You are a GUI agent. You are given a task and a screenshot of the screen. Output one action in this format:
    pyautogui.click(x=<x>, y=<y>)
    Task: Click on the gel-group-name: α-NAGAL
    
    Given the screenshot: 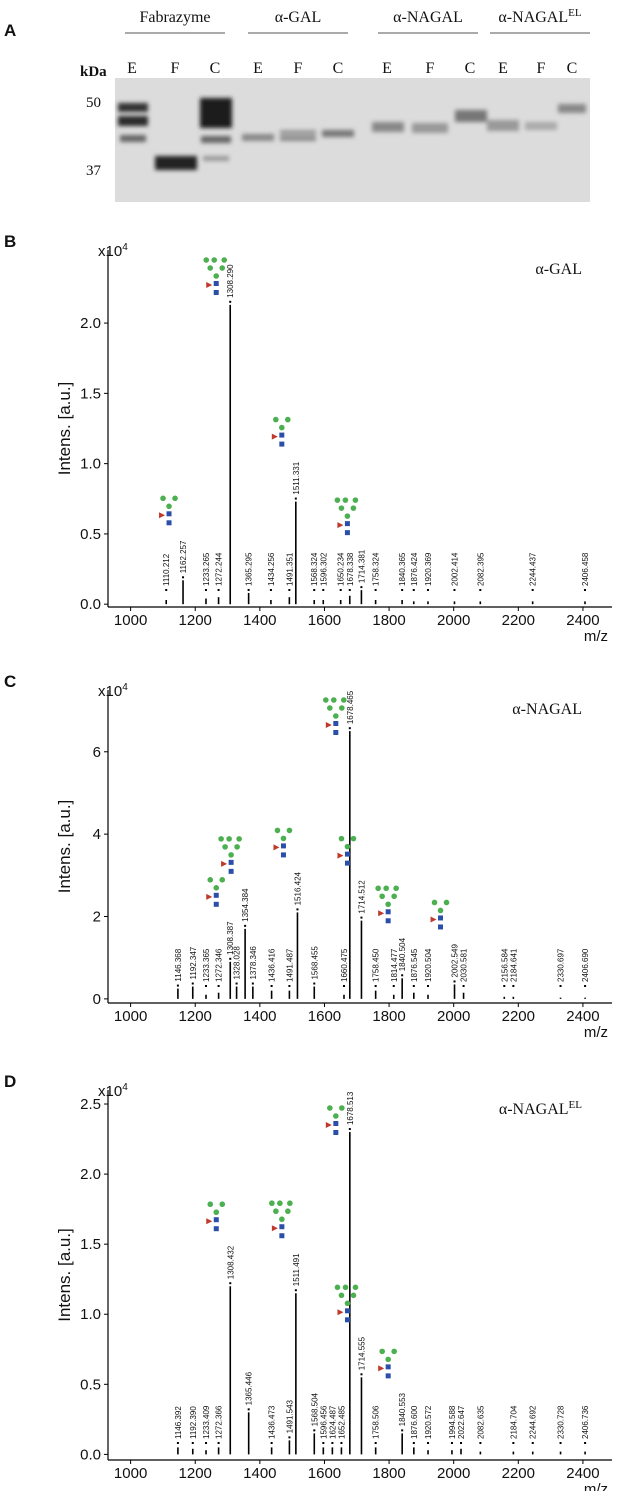 What is the action you would take?
    pyautogui.click(x=533, y=17)
    